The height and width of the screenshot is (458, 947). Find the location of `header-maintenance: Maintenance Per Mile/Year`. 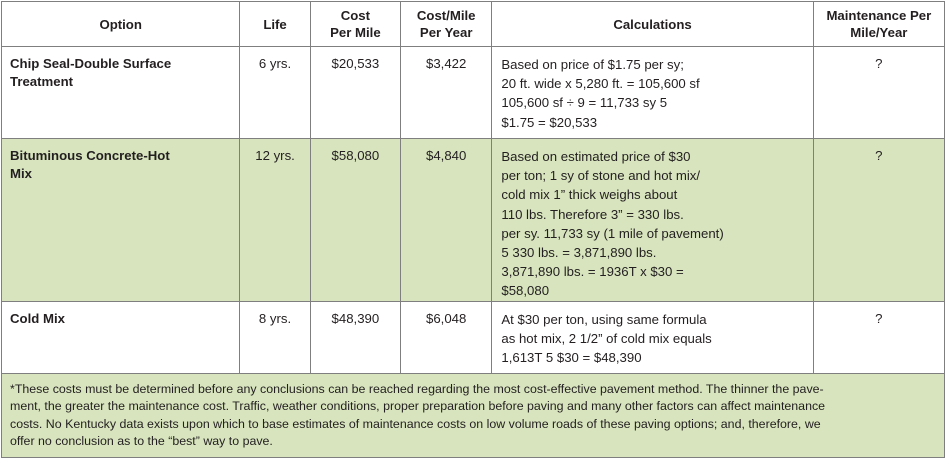

header-maintenance: Maintenance Per Mile/Year is located at coordinates (879, 24).